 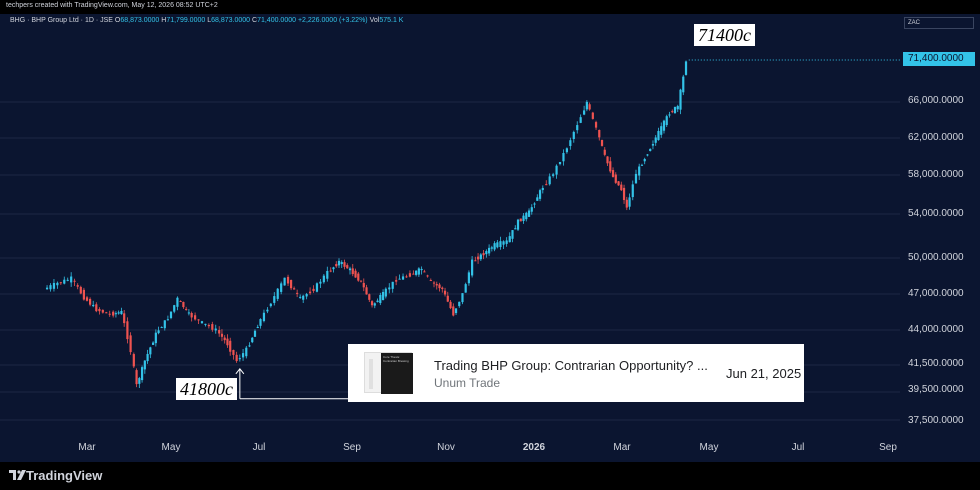 I want to click on x-tick-label: May, so click(x=171, y=447).